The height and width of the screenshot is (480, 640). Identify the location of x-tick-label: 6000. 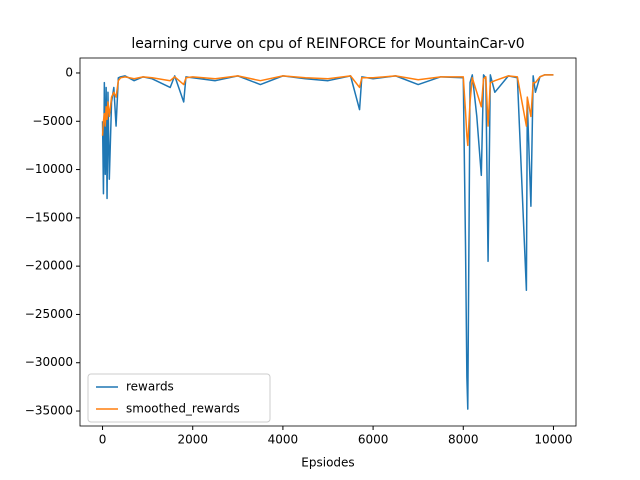
(373, 440).